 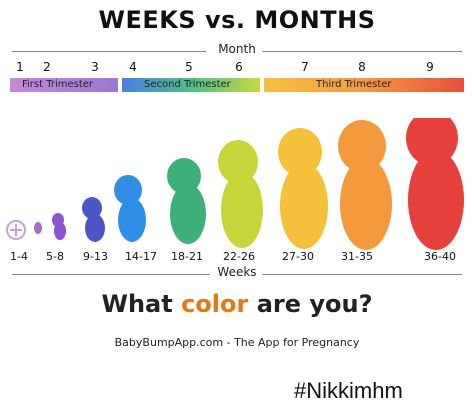 What do you see at coordinates (130, 208) in the screenshot?
I see `fetus-week-14-17-icon` at bounding box center [130, 208].